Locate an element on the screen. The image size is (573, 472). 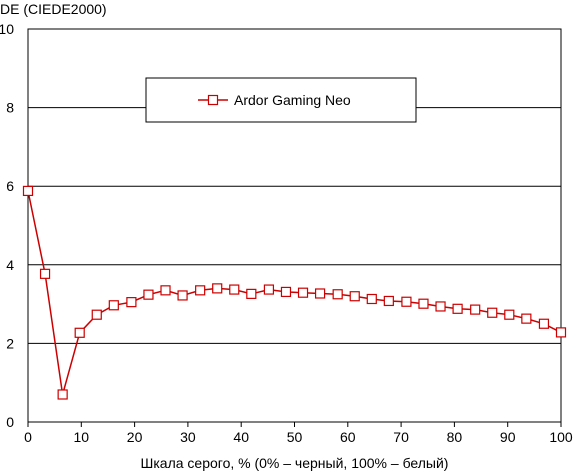
y-tick-label: 2 is located at coordinates (10, 343).